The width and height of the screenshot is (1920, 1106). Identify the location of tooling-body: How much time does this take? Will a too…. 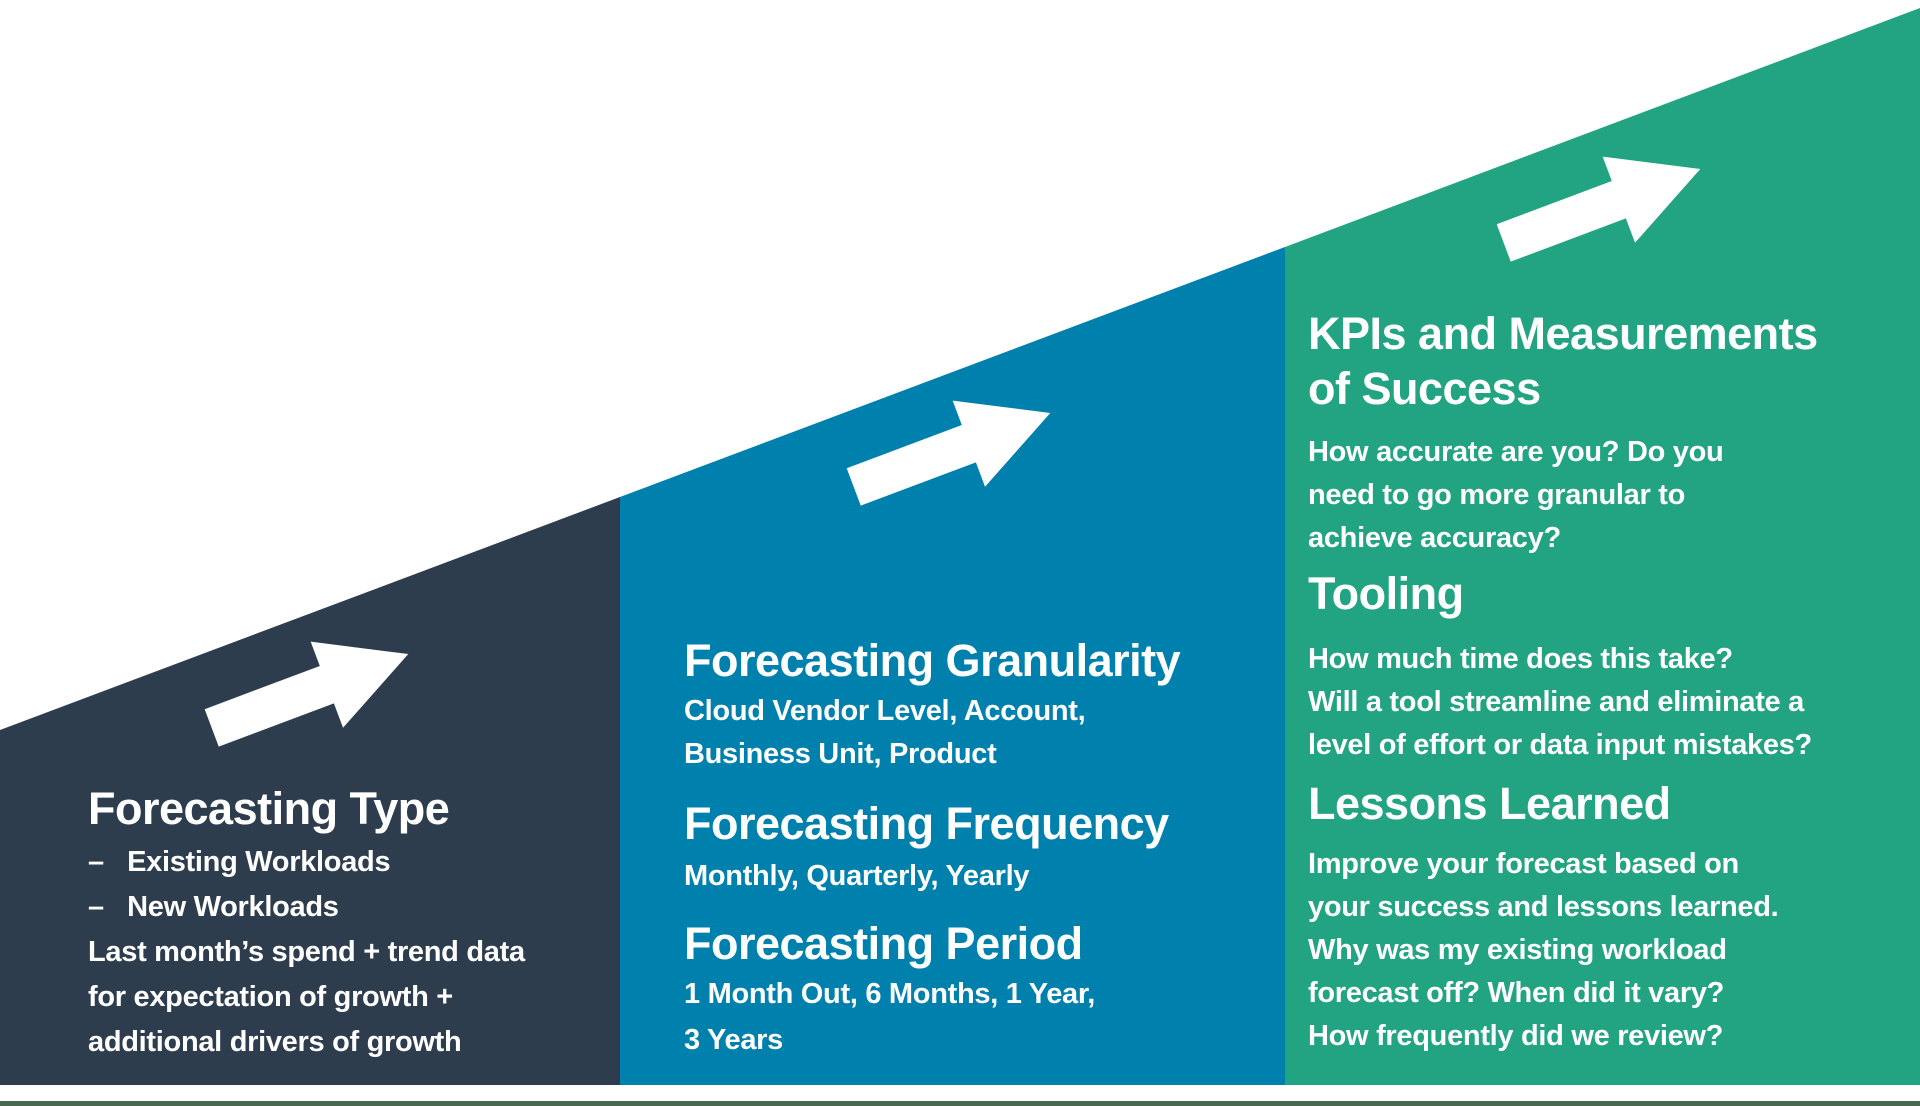
(1560, 702).